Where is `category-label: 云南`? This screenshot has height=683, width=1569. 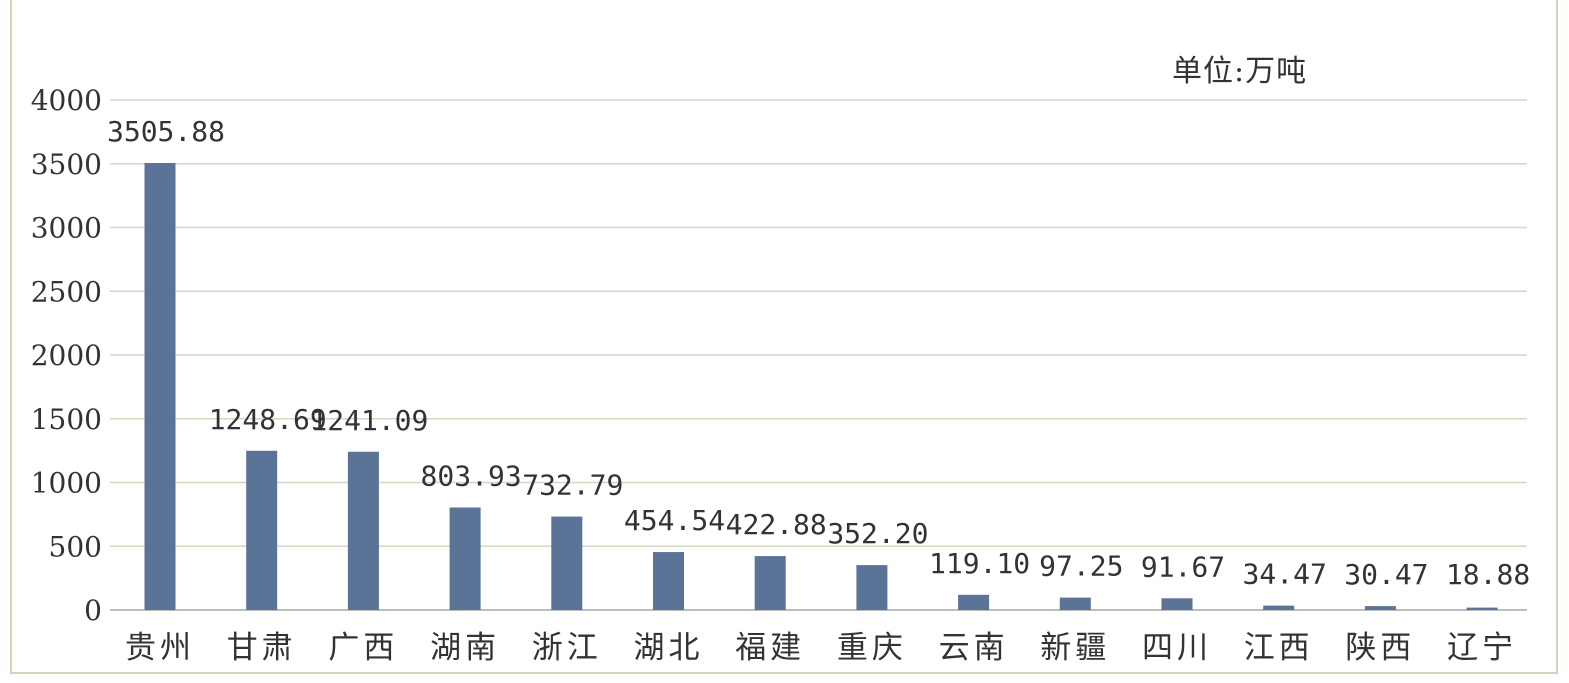
category-label: 云南 is located at coordinates (974, 648).